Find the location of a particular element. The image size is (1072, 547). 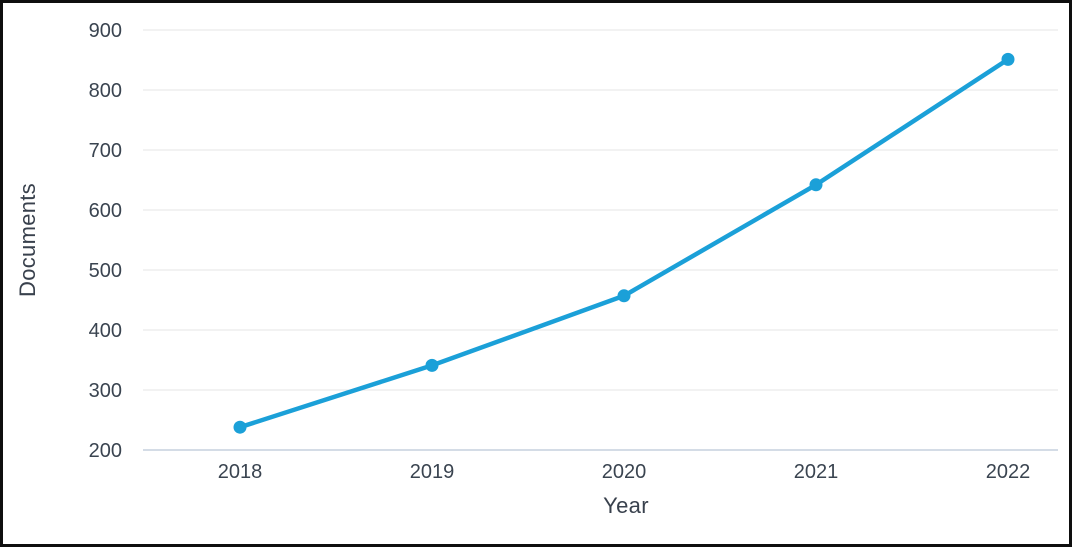

y-tick-label: 700 is located at coordinates (105, 151).